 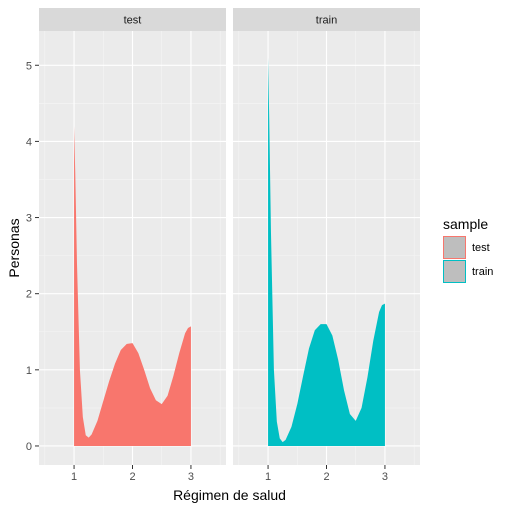 I want to click on y-tick-label: 1, so click(x=29, y=371).